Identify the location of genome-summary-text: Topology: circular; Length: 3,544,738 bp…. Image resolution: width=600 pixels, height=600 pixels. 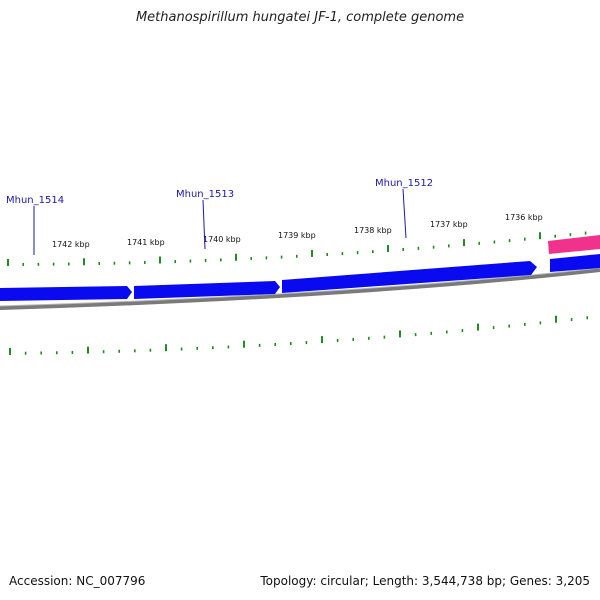
(425, 581).